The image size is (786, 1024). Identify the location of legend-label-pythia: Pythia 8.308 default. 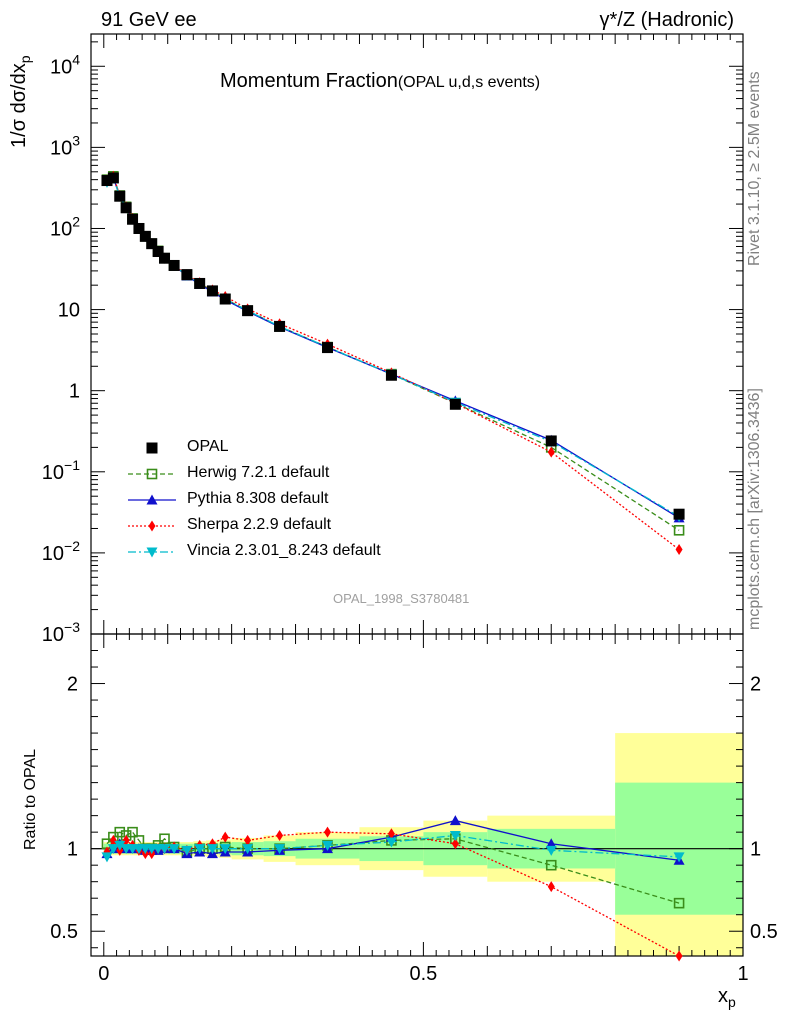
(258, 498).